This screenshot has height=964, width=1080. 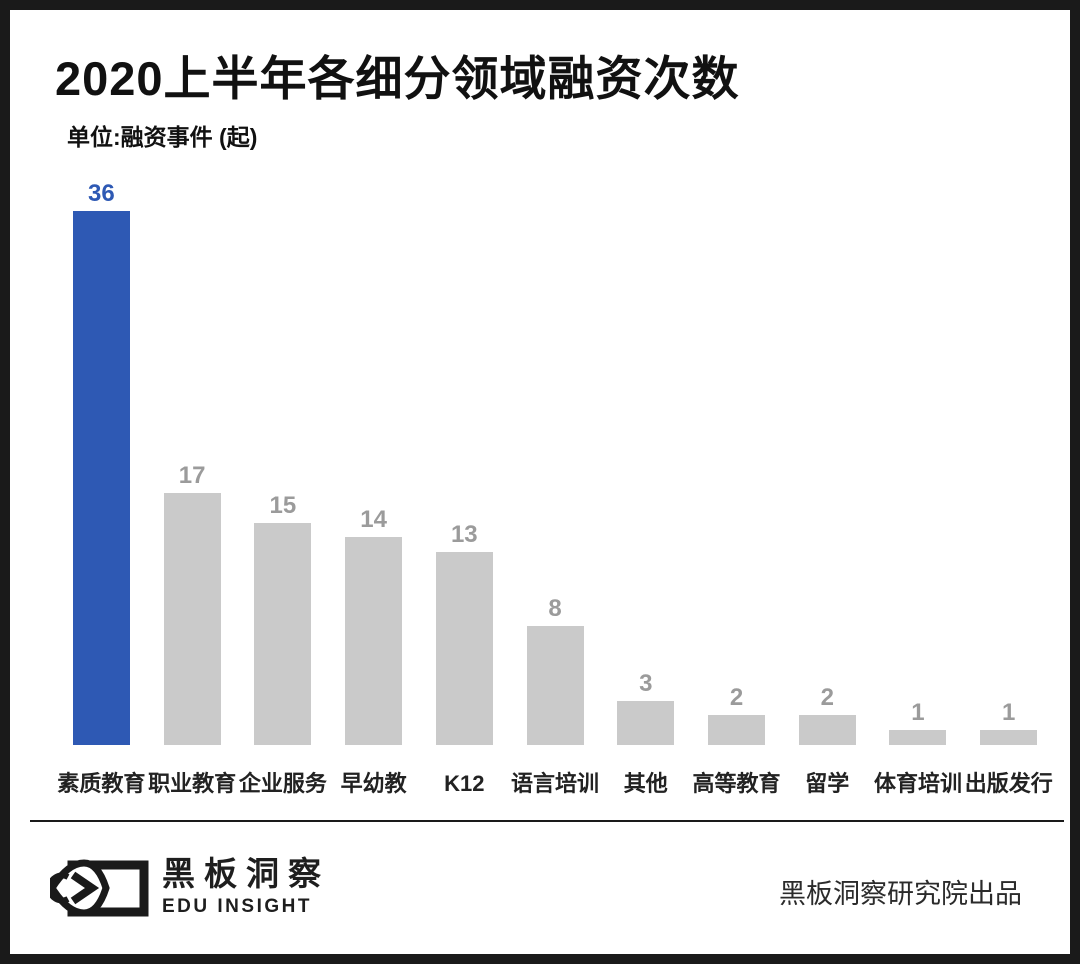 I want to click on bar-column: 15, so click(x=282, y=618).